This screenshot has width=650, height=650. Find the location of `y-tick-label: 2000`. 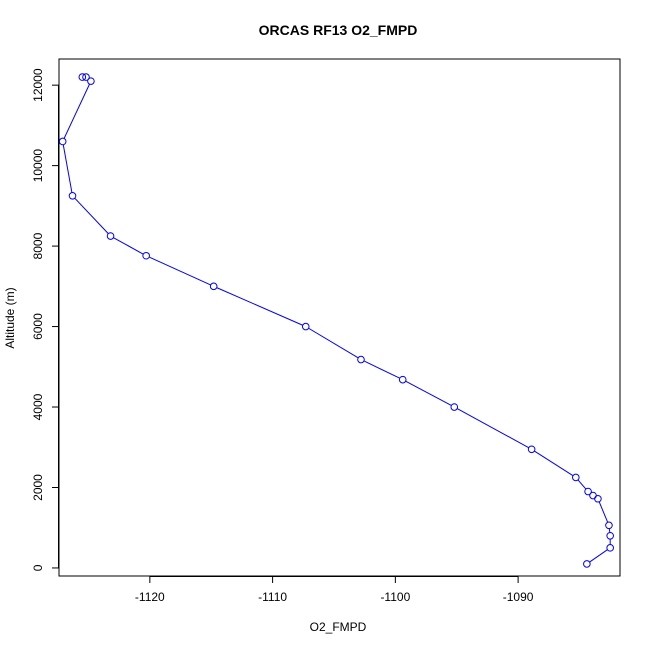

y-tick-label: 2000 is located at coordinates (38, 487).